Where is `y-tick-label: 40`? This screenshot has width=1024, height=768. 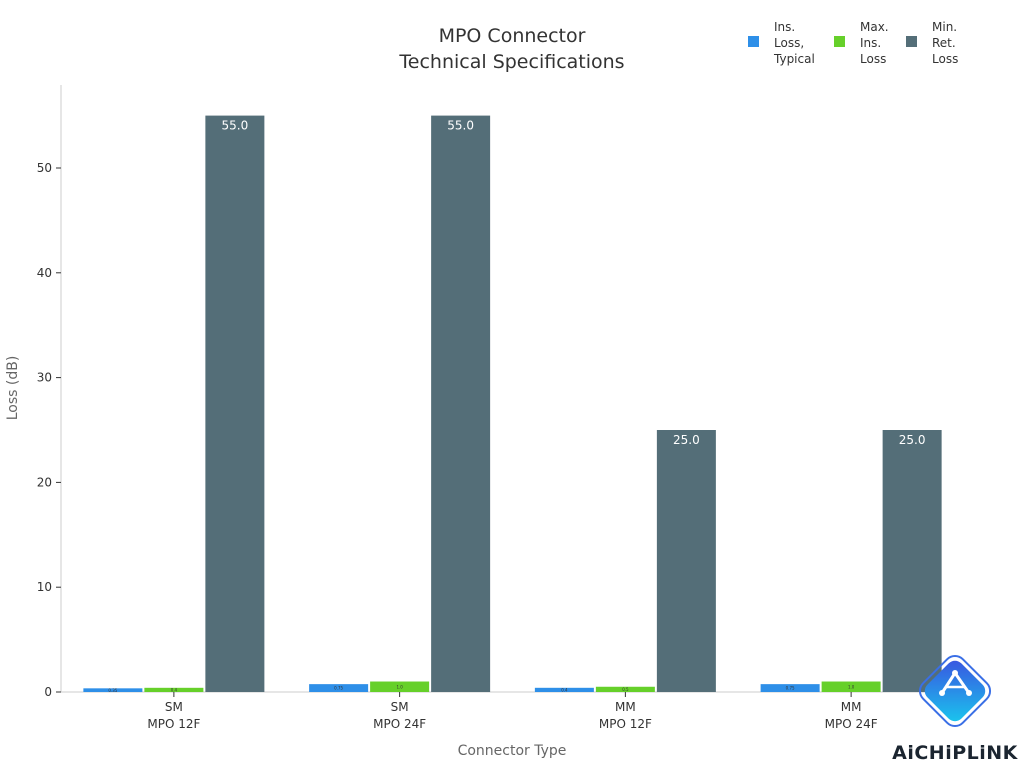 y-tick-label: 40 is located at coordinates (44, 273).